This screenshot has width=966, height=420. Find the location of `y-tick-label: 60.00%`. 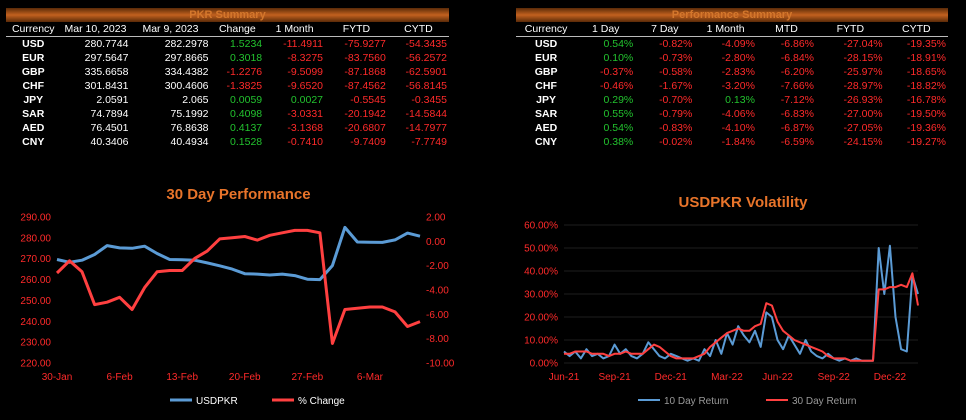

y-tick-label: 60.00% is located at coordinates (541, 226).